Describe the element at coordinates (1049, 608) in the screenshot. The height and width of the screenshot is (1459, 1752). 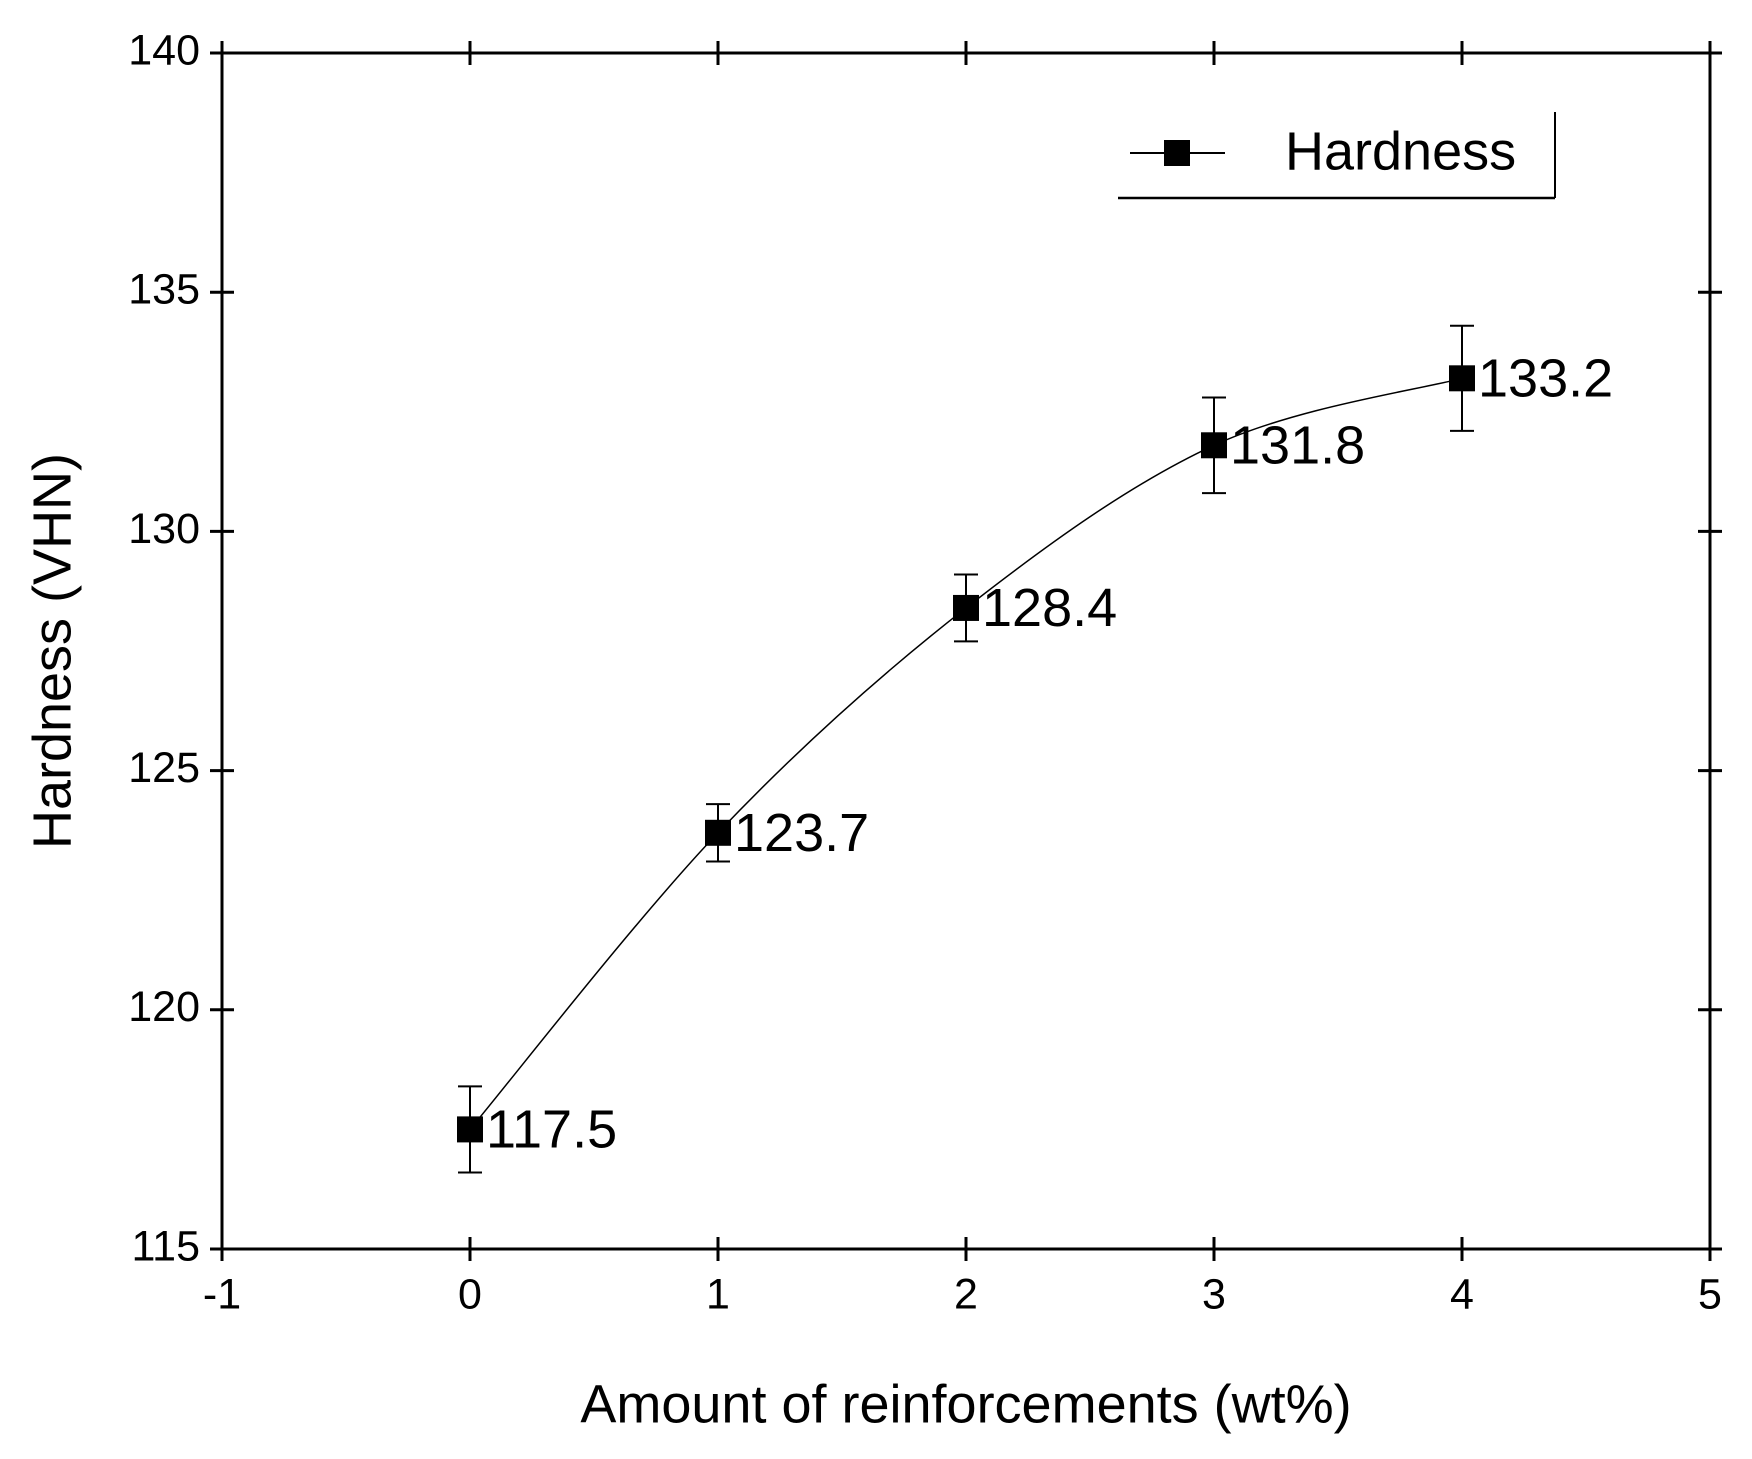
I see `data-label: 128.4` at that location.